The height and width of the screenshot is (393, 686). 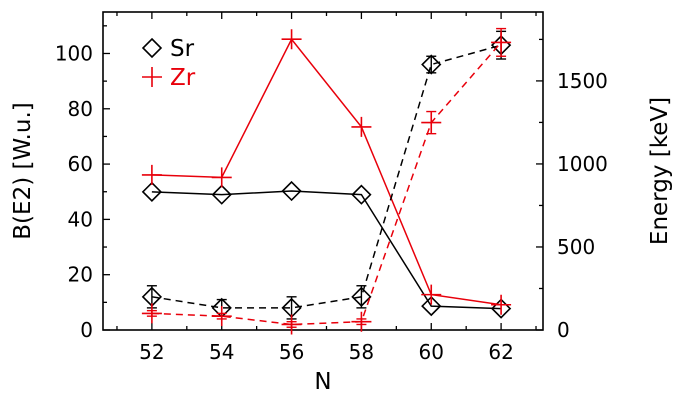 What do you see at coordinates (74, 53) in the screenshot?
I see `y-left-tick-label: 100` at bounding box center [74, 53].